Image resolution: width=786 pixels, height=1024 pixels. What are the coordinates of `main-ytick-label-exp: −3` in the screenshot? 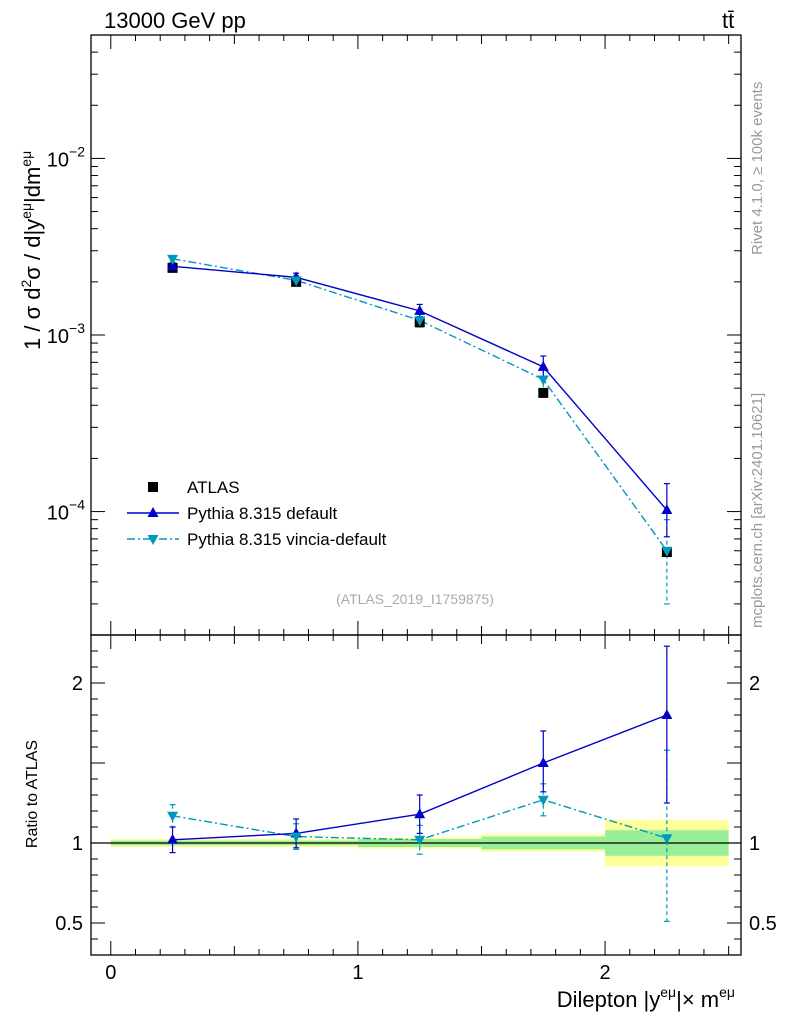 It's located at (77, 328).